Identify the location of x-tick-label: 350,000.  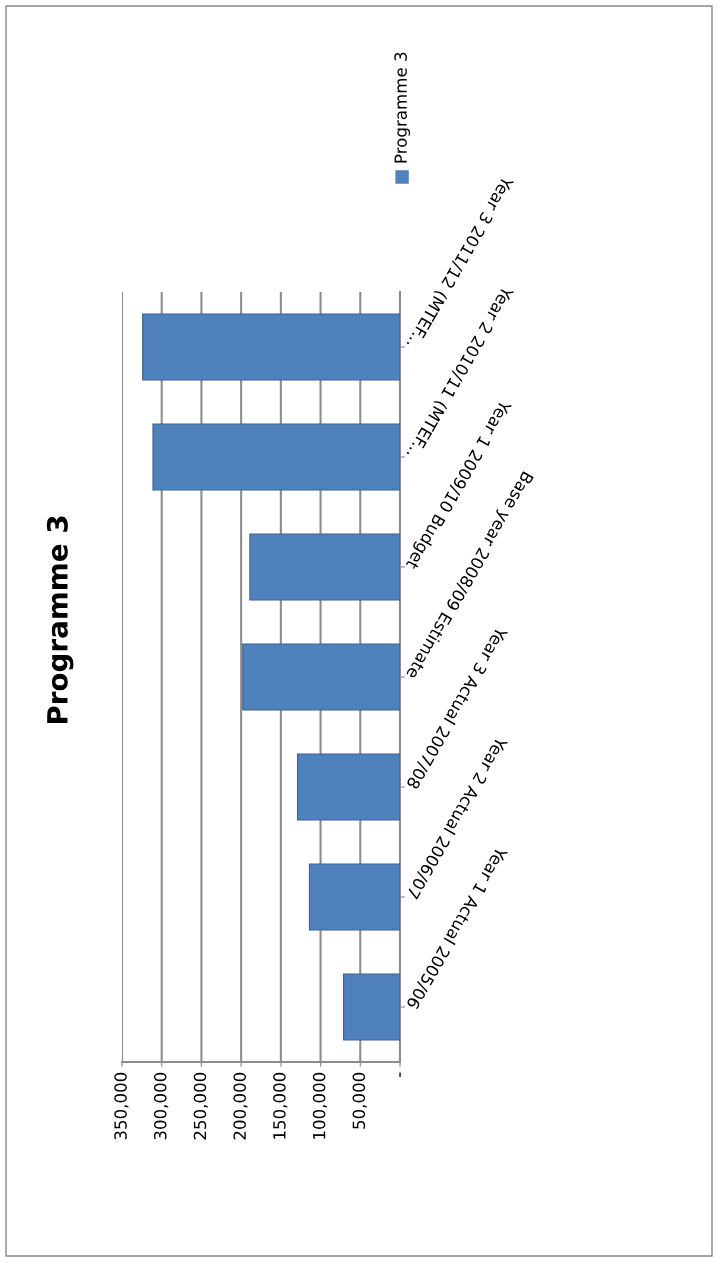
(121, 1106).